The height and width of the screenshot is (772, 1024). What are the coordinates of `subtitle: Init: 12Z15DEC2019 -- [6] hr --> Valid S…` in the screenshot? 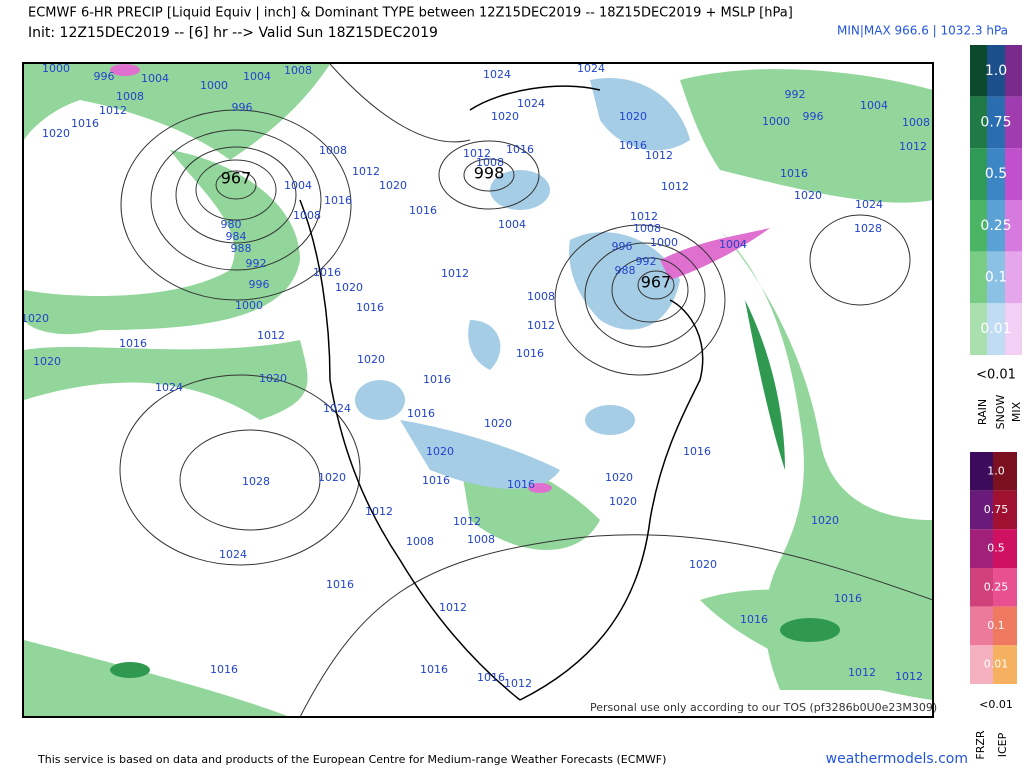 It's located at (233, 33).